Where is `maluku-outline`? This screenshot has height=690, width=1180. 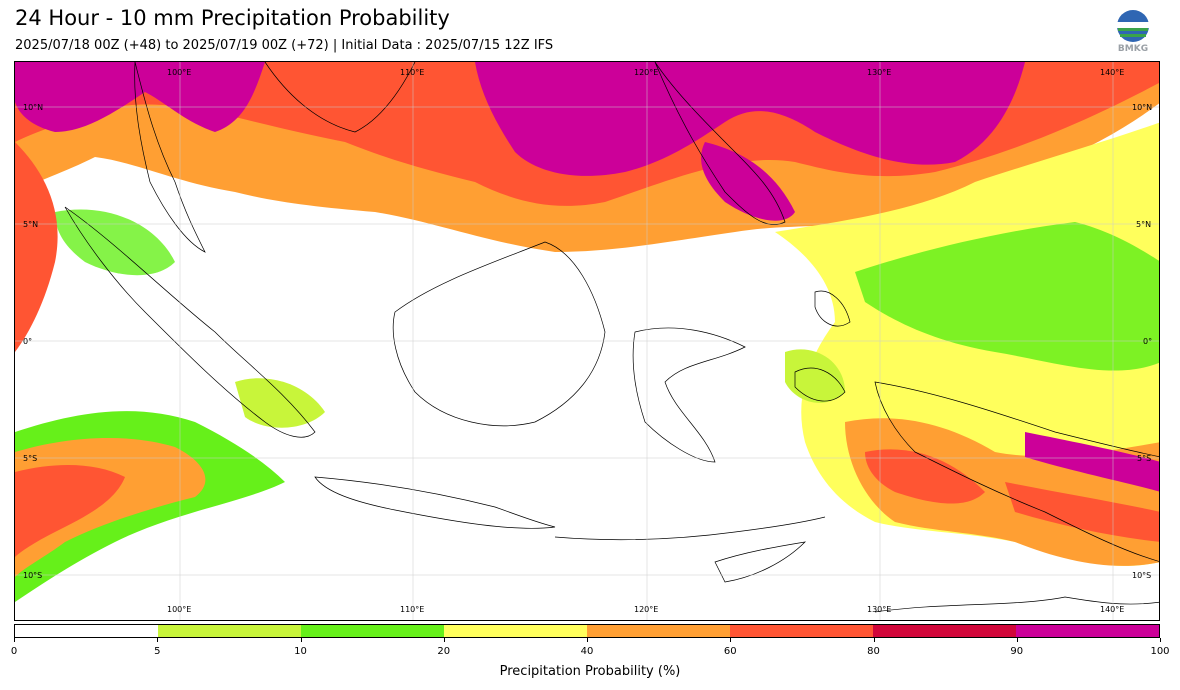 maluku-outline is located at coordinates (820, 384).